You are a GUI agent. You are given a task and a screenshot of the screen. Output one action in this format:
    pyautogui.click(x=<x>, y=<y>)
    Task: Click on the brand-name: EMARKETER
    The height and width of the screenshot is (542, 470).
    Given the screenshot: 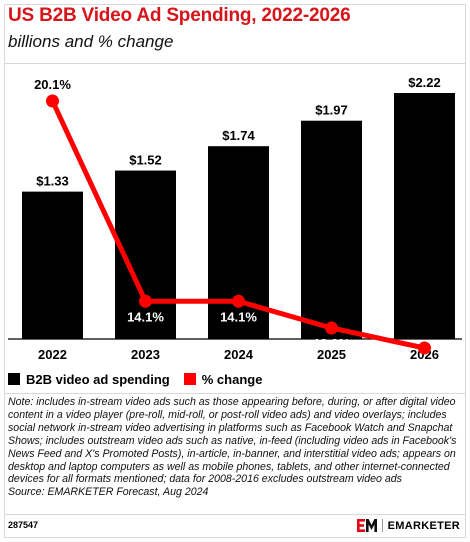 What is the action you would take?
    pyautogui.click(x=423, y=525)
    